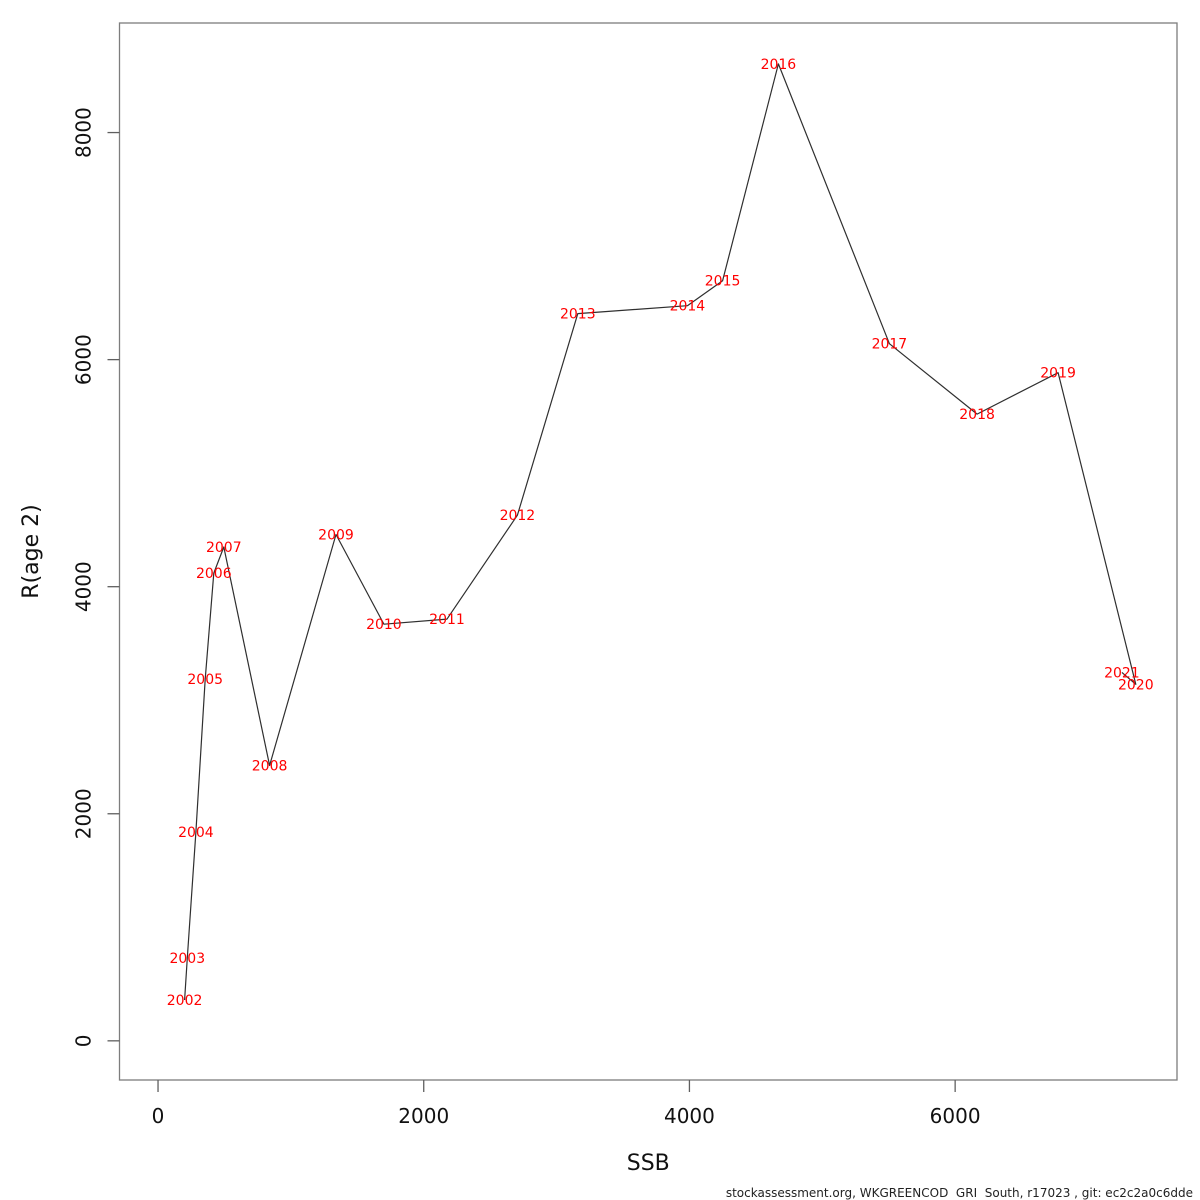  What do you see at coordinates (423, 1116) in the screenshot?
I see `x-tick-label: 2000` at bounding box center [423, 1116].